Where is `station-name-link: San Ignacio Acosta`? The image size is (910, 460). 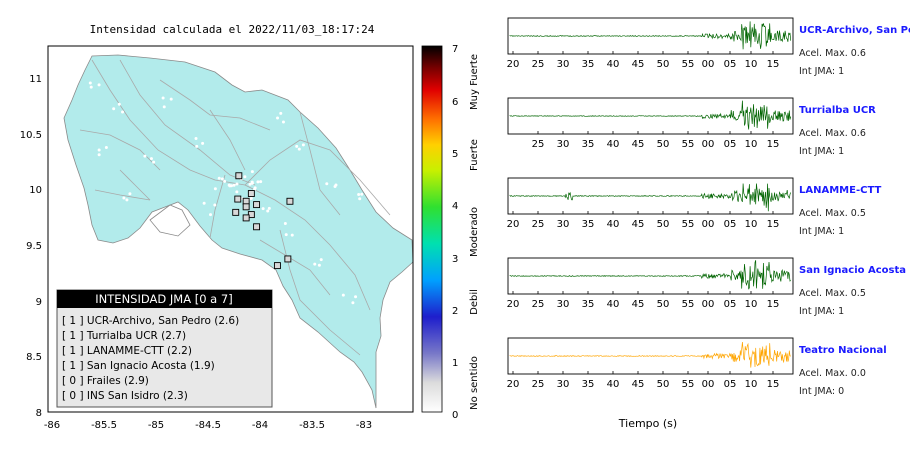 station-name-link: San Ignacio Acosta is located at coordinates (852, 270).